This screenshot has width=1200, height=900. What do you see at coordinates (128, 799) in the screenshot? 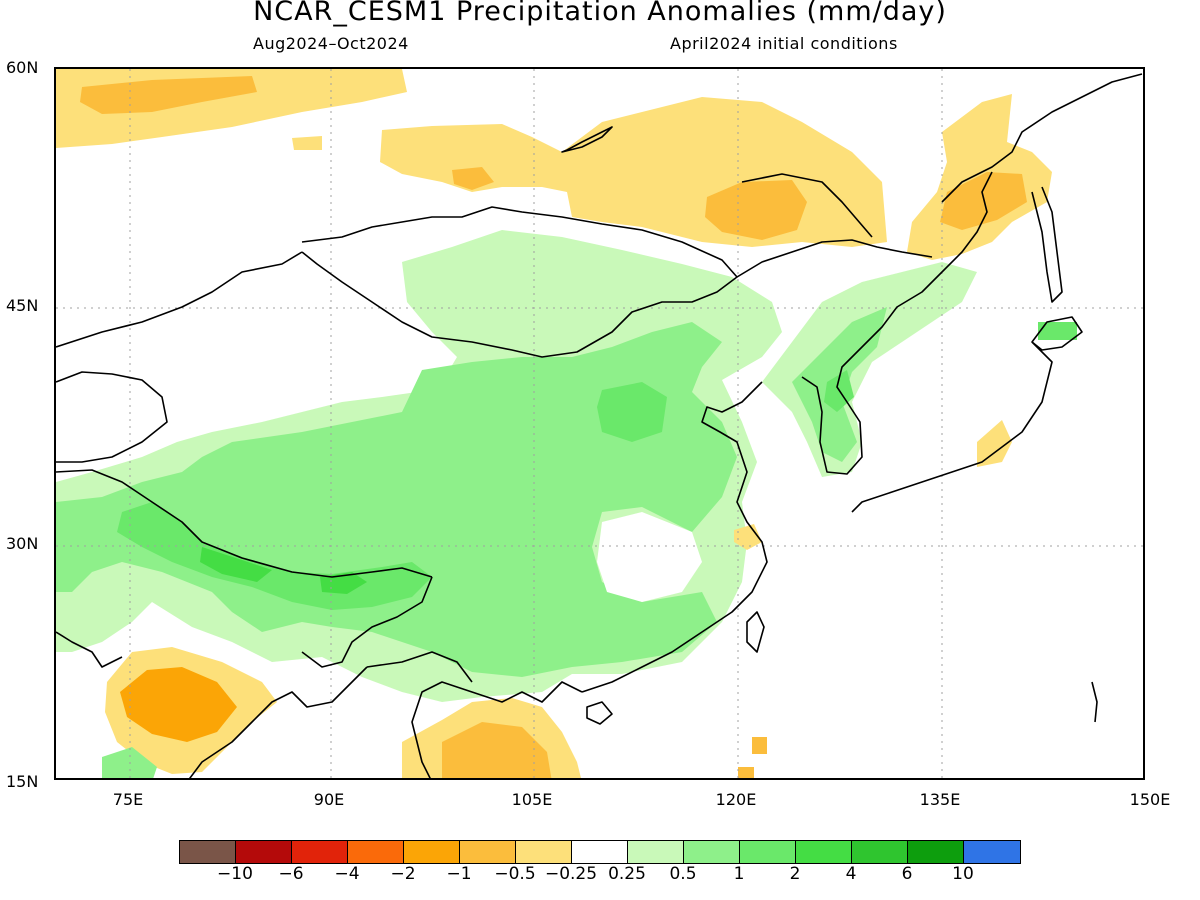
I see `lon-label-75e: 75E` at bounding box center [128, 799].